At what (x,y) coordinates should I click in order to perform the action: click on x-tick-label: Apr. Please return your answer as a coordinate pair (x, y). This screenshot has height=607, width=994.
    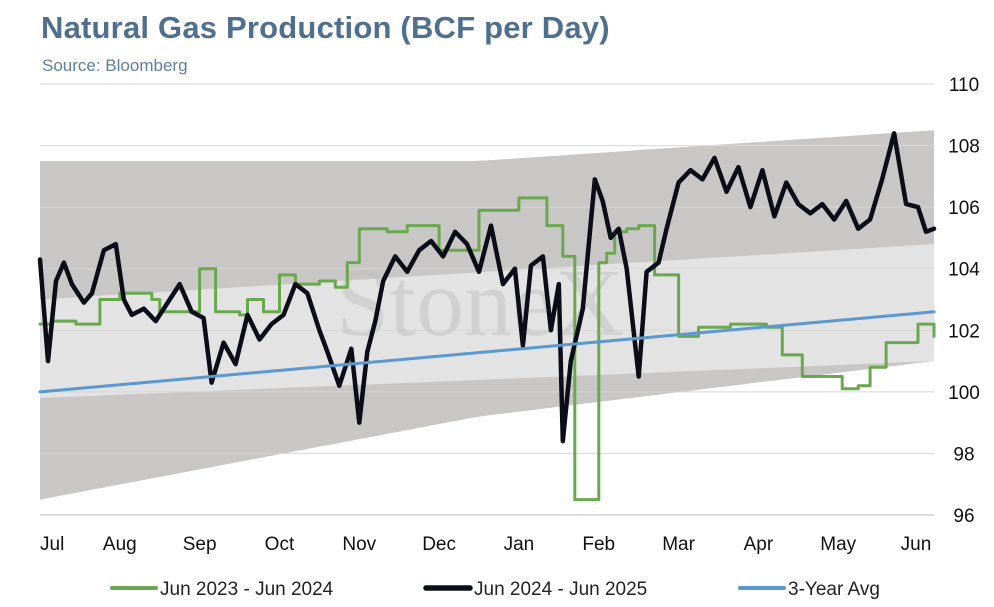
    Looking at the image, I should click on (759, 544).